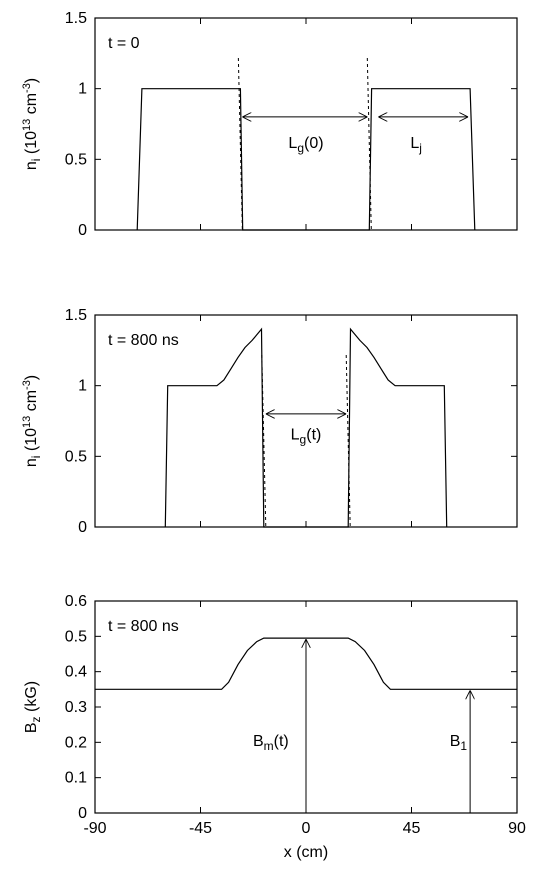  What do you see at coordinates (33, 707) in the screenshot?
I see `y-axis-title: Bz (kG)` at bounding box center [33, 707].